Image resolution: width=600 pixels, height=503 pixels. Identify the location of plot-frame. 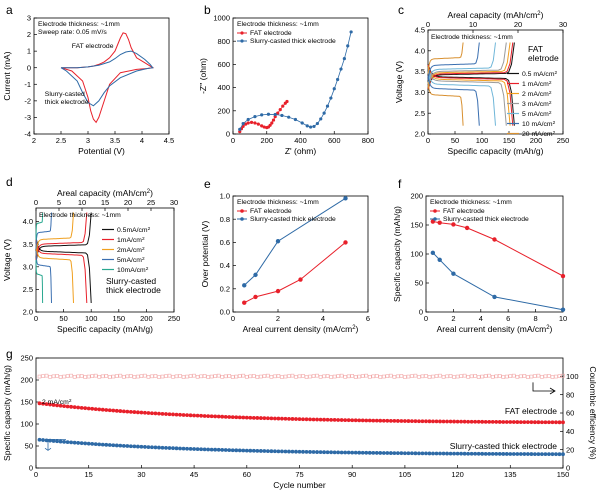
(101, 76).